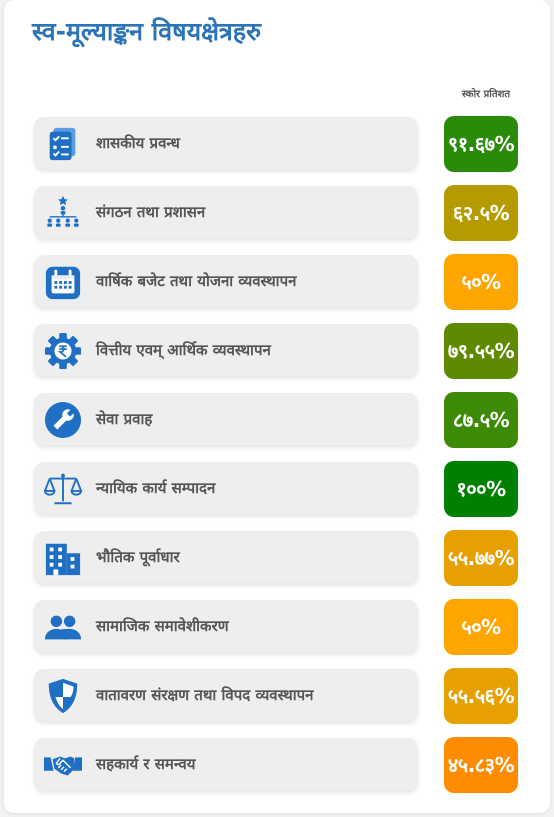 The image size is (554, 817). What do you see at coordinates (226, 419) in the screenshot?
I see `area-item: सेवा प्रवाह` at bounding box center [226, 419].